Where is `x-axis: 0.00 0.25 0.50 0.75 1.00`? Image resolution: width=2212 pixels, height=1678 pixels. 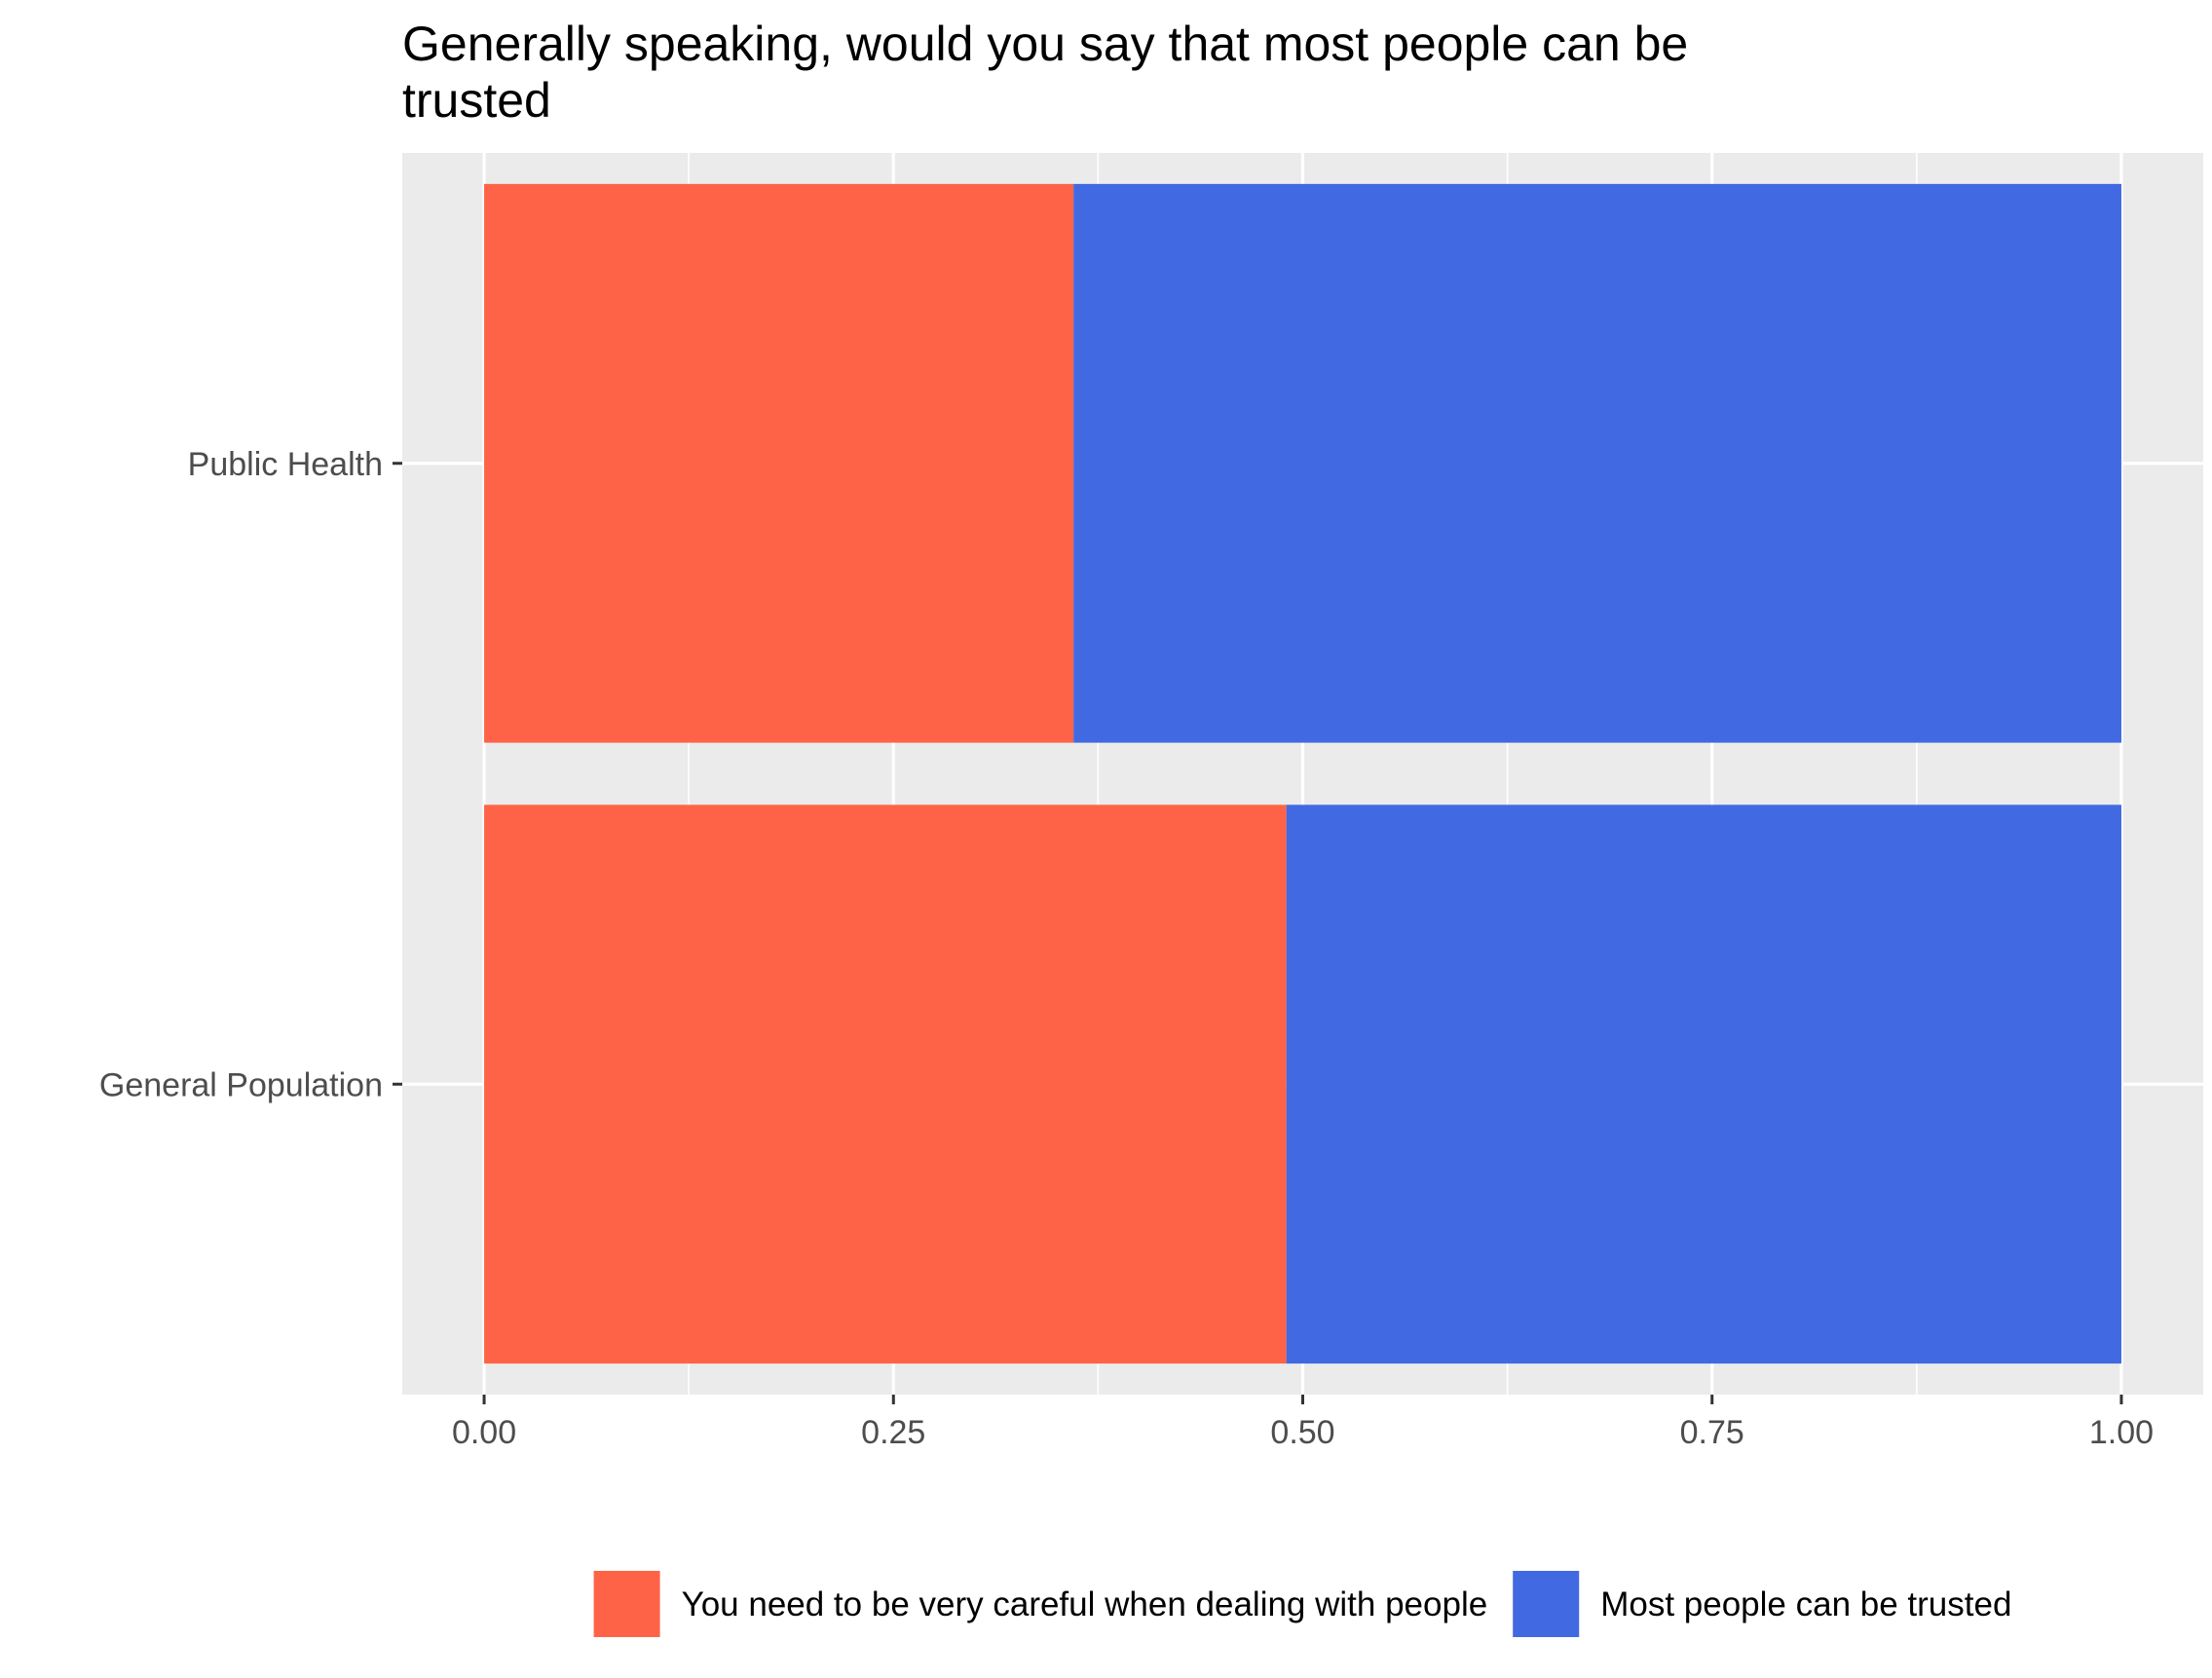
x-axis: 0.00 0.25 0.50 0.75 1.00 is located at coordinates (1303, 1423).